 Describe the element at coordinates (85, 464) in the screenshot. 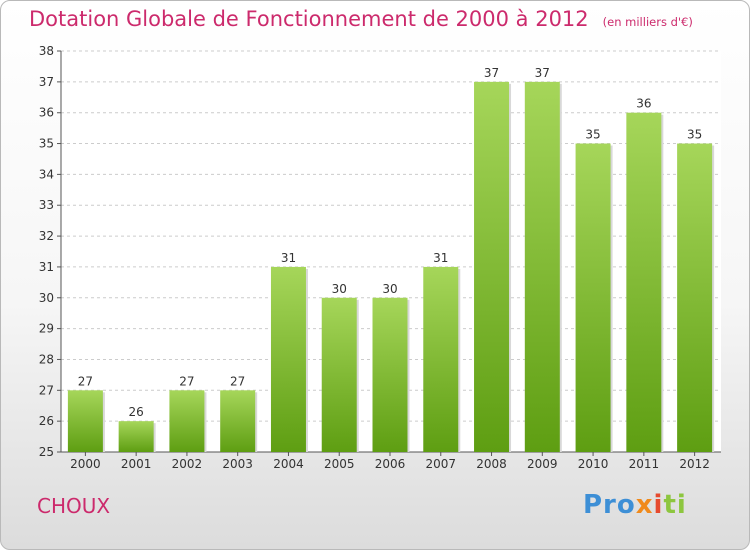

I see `x-tick-label: 2000` at that location.